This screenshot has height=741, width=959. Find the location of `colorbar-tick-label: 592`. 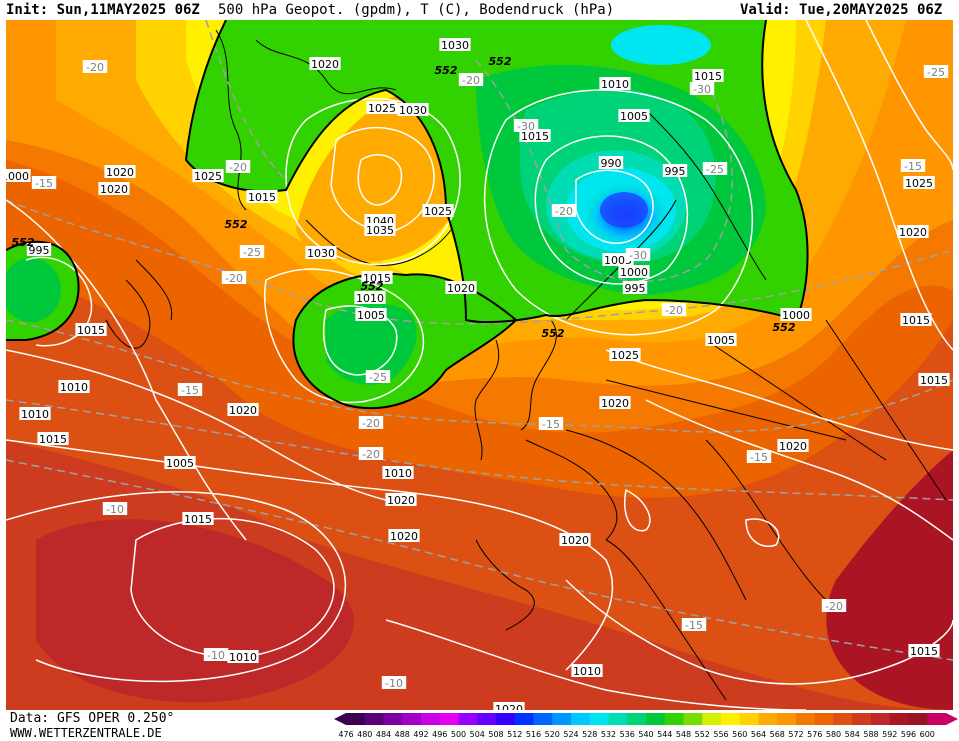

colorbar-tick-label: 592 is located at coordinates (889, 734).